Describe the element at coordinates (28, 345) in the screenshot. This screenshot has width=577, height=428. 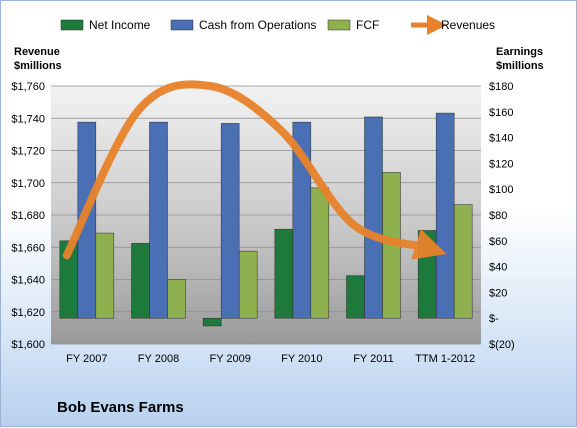
I see `left-tick-label: $1,600` at that location.